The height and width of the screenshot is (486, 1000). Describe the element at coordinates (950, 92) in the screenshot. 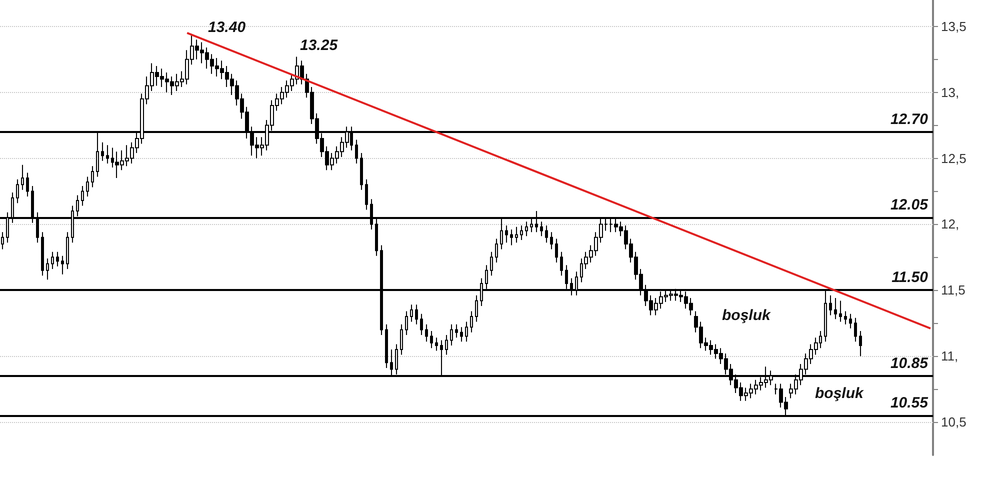

I see `y-tick-label: 13,` at that location.